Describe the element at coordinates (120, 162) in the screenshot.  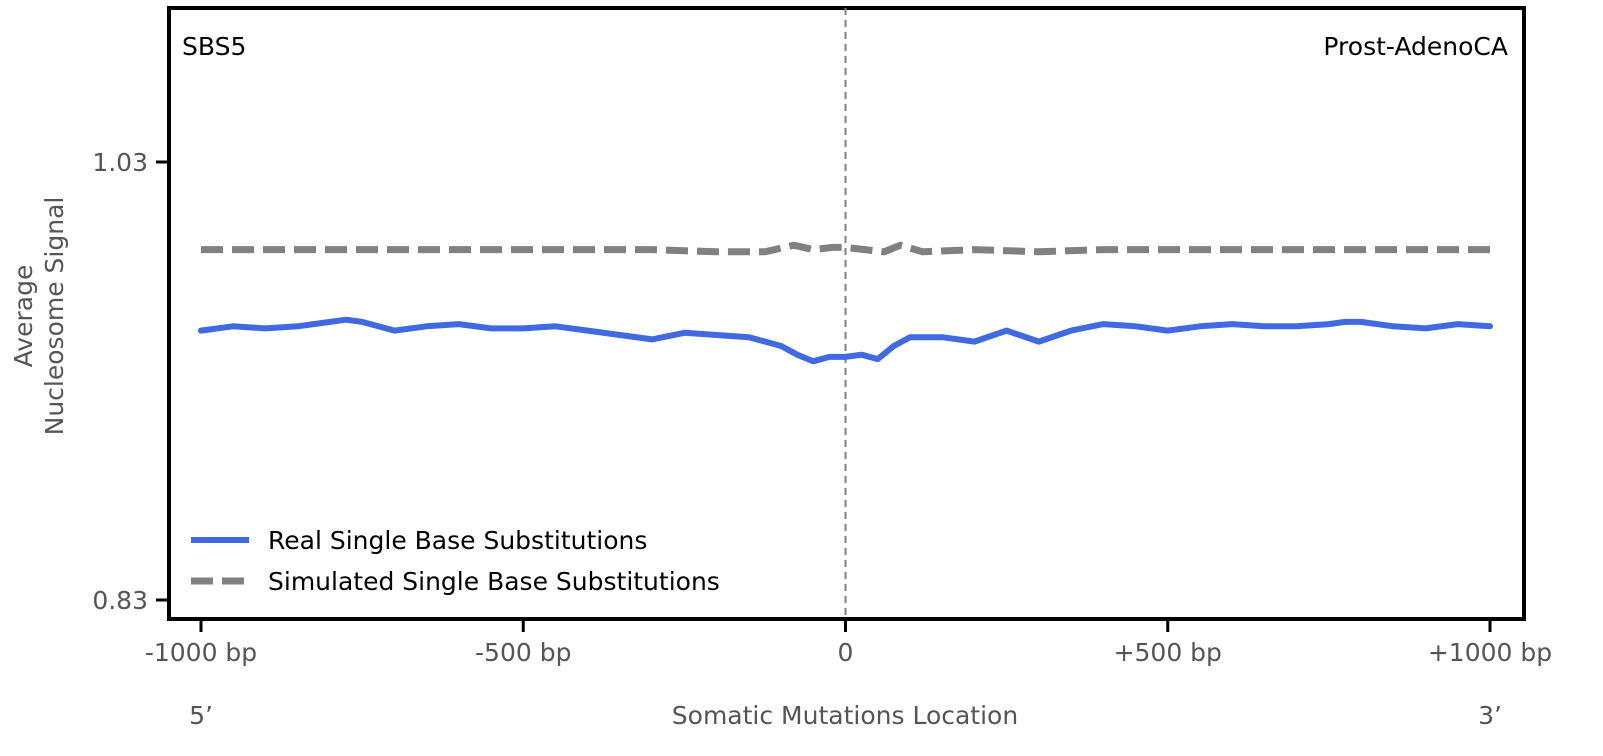
I see `y-tick-label: 1.03` at that location.